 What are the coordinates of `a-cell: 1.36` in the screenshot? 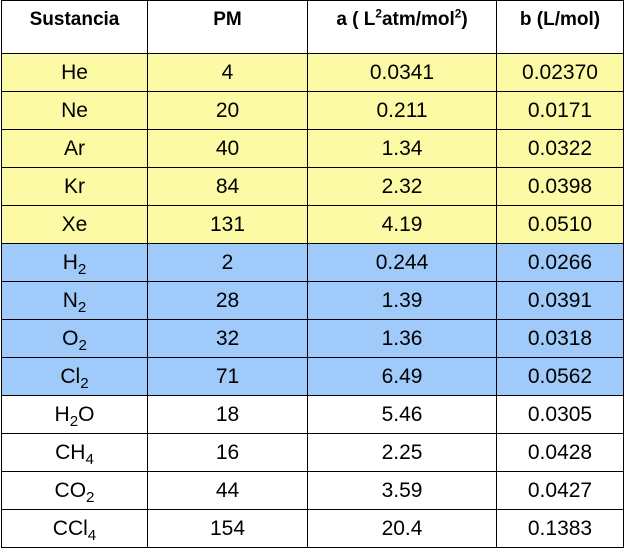 It's located at (402, 338).